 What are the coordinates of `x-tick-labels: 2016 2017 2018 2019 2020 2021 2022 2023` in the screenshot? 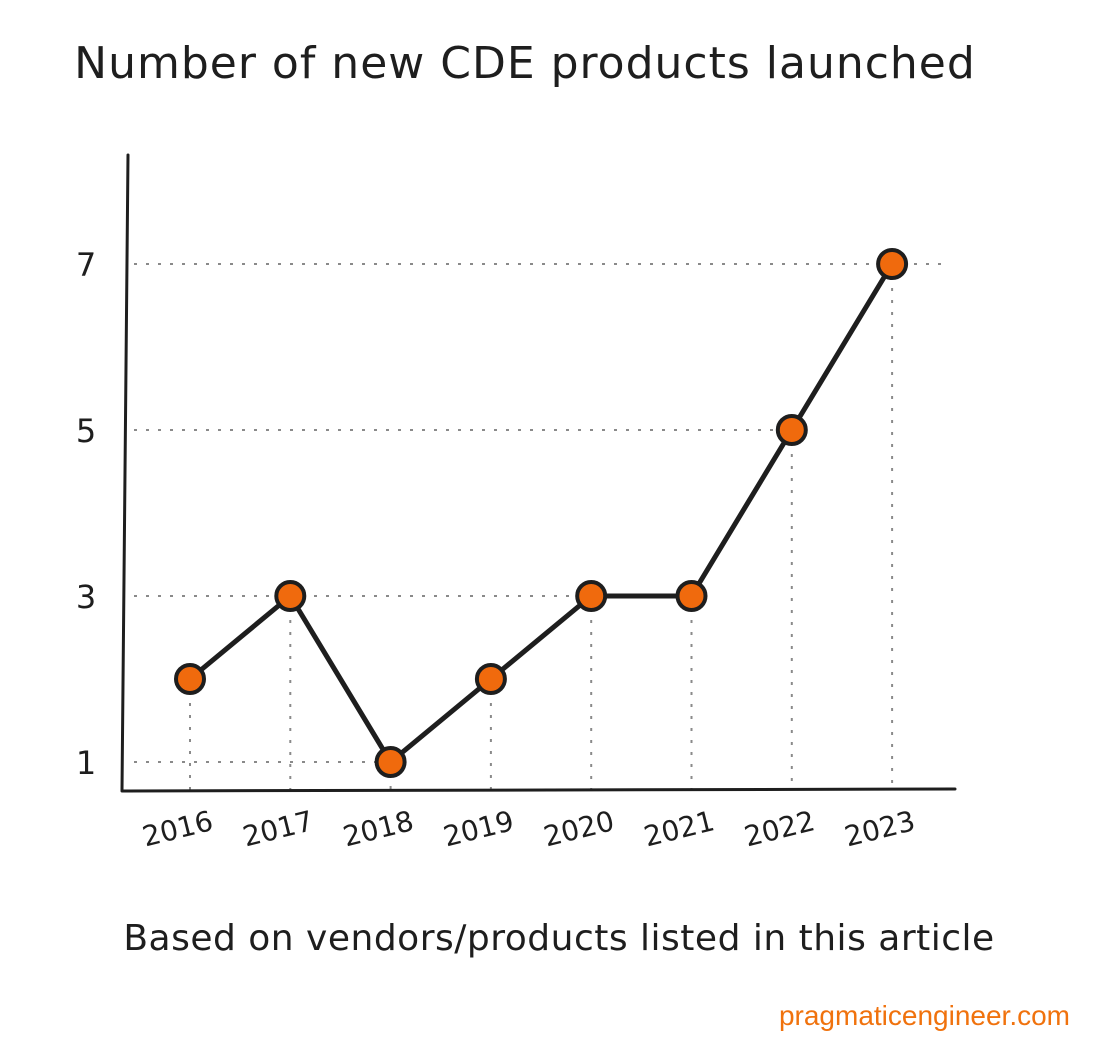 It's located at (528, 828).